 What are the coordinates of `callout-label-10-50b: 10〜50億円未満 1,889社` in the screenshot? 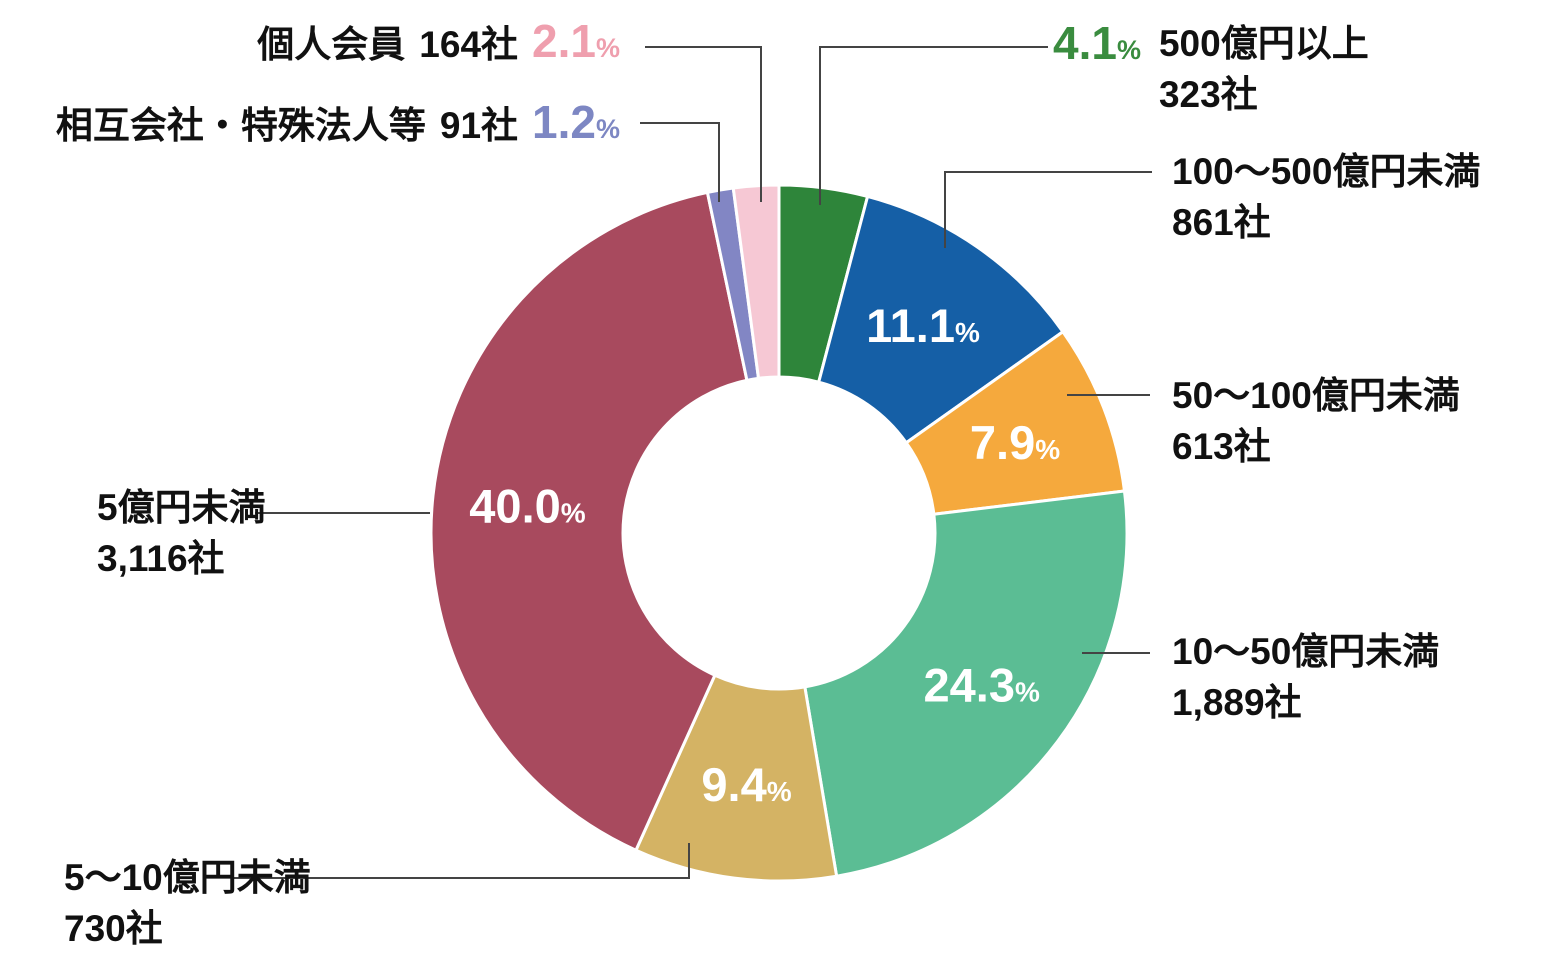 It's located at (1305, 677).